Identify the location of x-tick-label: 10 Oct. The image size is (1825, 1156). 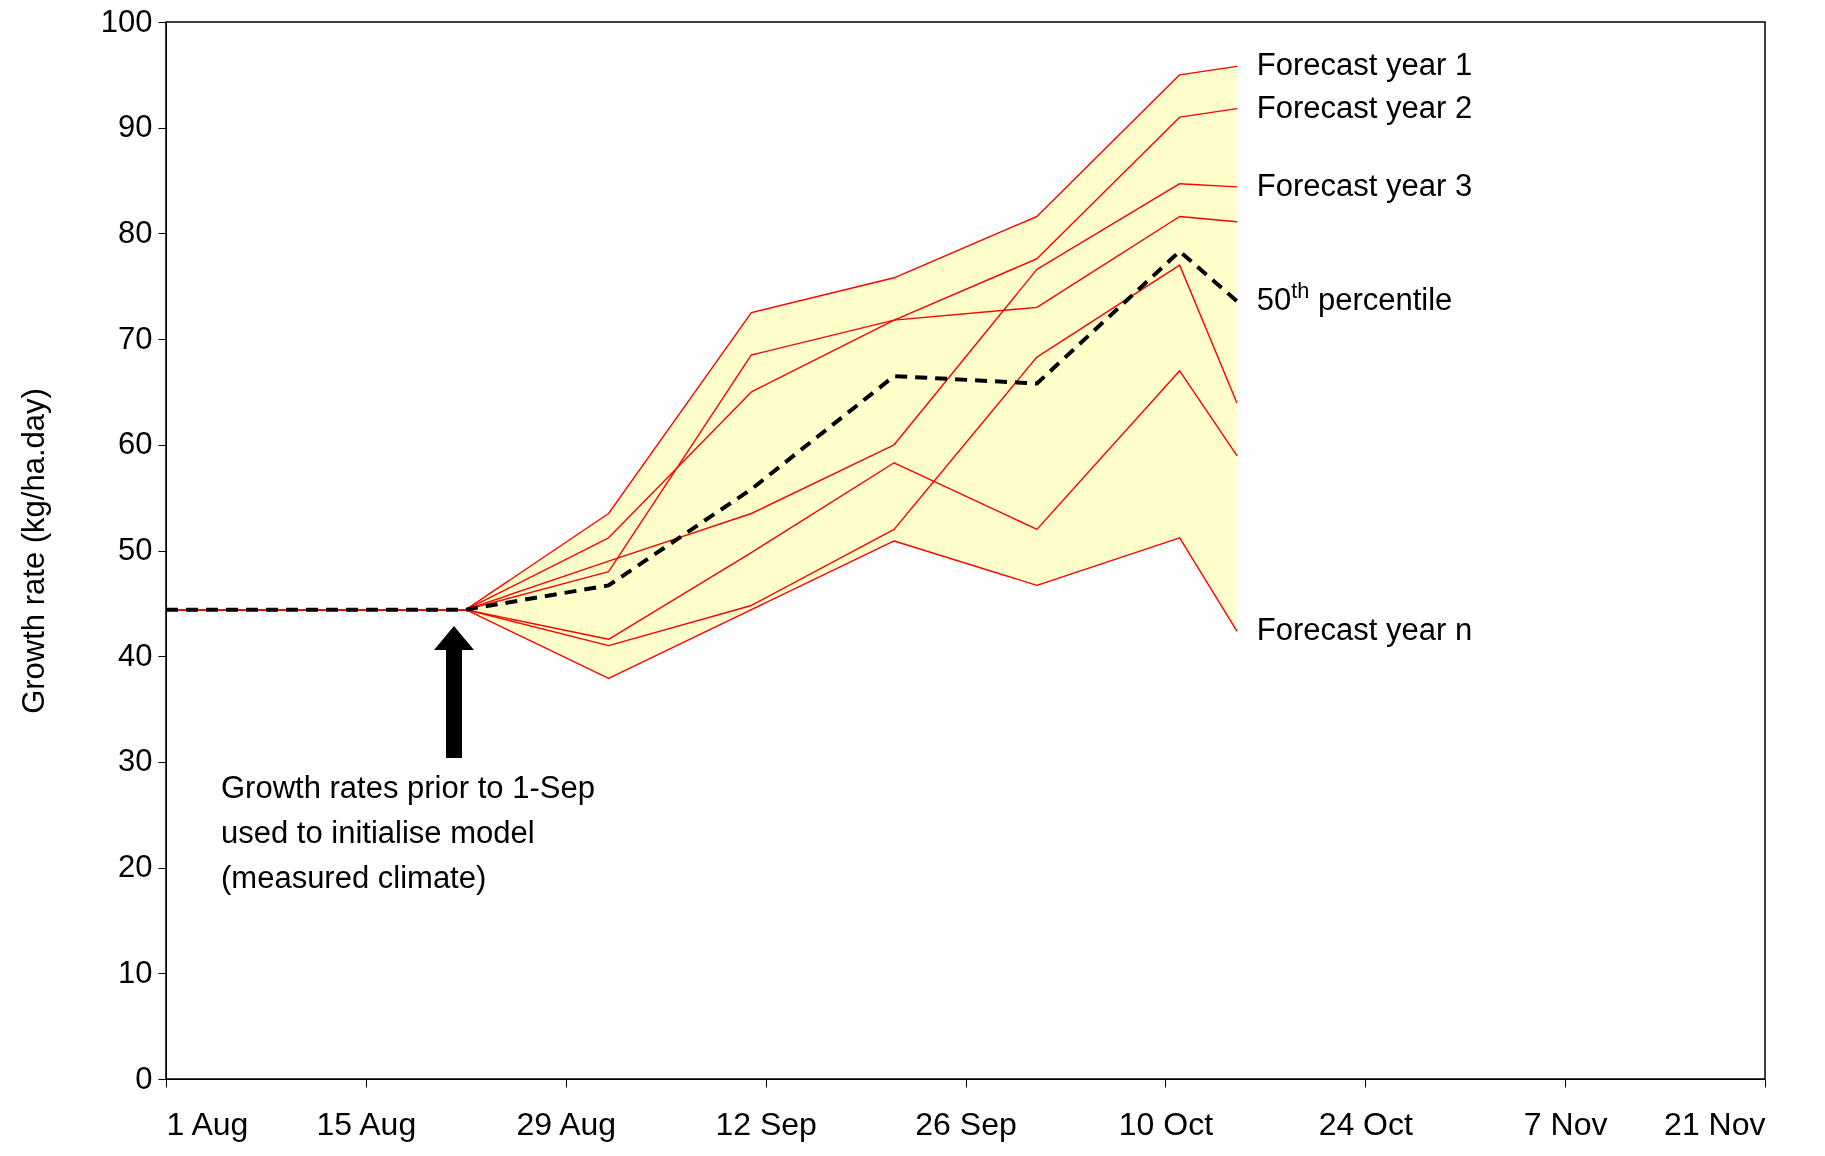
(1166, 1123).